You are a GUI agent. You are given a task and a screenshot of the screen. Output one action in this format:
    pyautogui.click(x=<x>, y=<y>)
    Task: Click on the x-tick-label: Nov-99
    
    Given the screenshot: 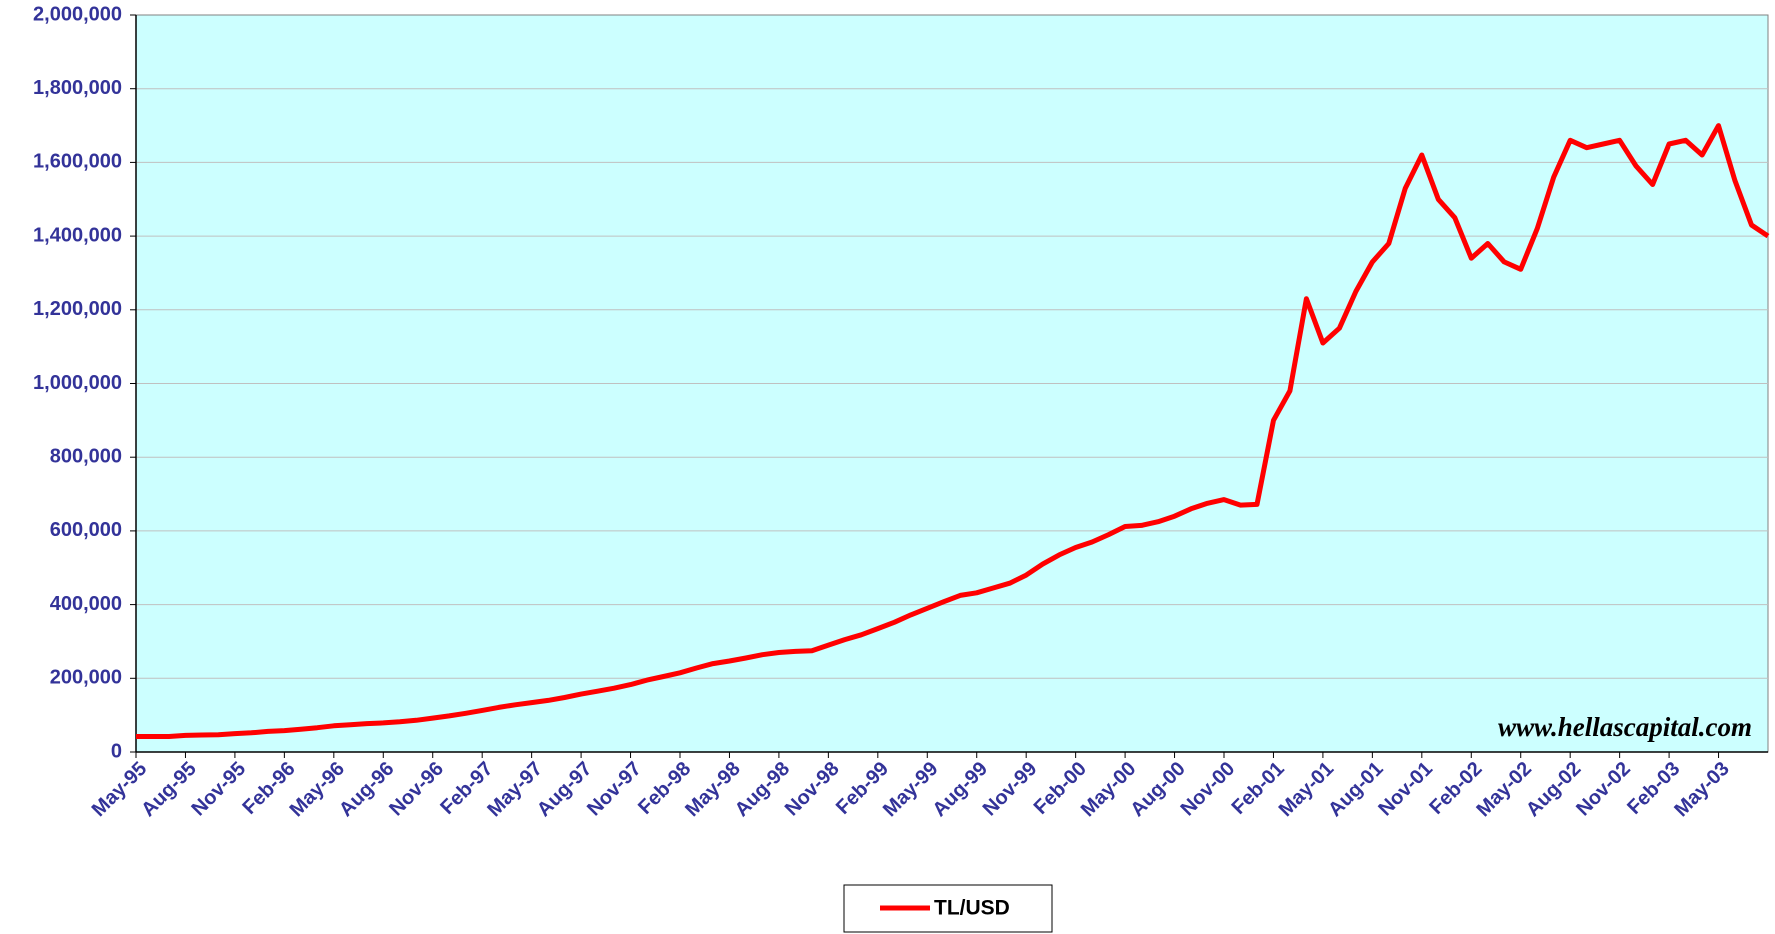 What is the action you would take?
    pyautogui.click(x=1010, y=789)
    